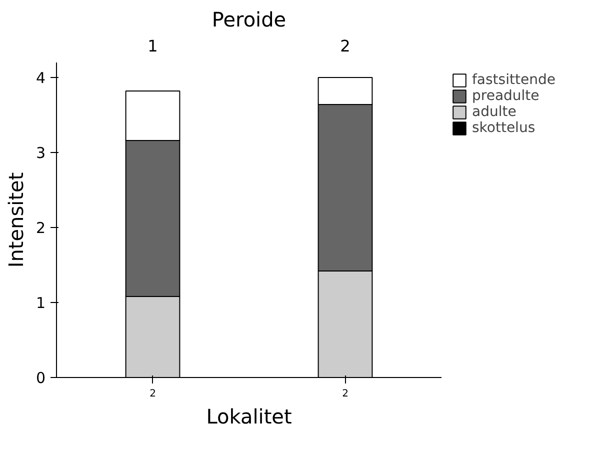  I want to click on y-tick-label: 2, so click(41, 228).